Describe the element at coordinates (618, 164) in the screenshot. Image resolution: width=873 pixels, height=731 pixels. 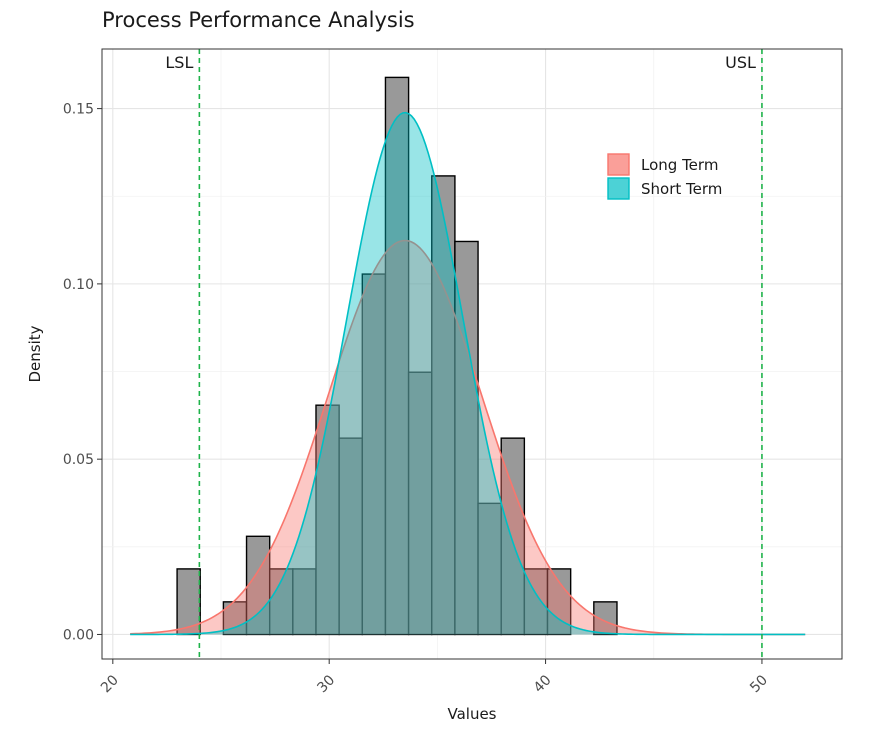
I see `long-term-legend-key` at that location.